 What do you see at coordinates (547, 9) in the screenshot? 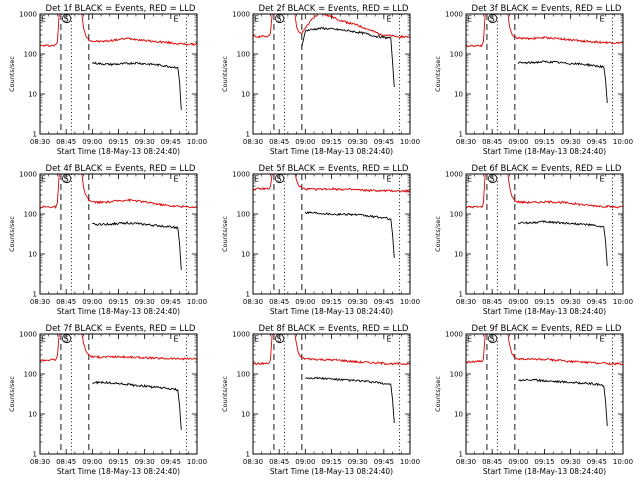
I see `panel-title: Det 3f BLACK = Events, RED = LLD` at bounding box center [547, 9].